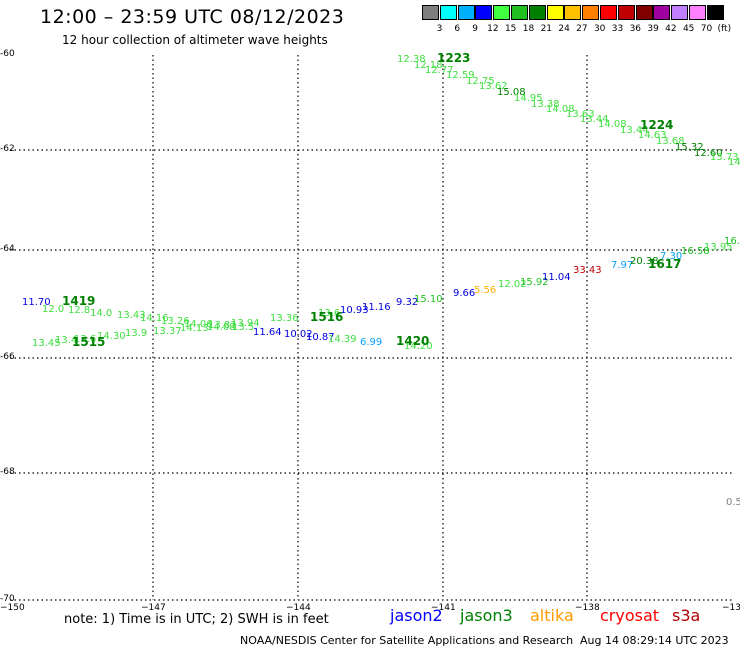 This screenshot has height=650, width=740. What do you see at coordinates (267, 332) in the screenshot?
I see `wave-height-label: 11.64` at bounding box center [267, 332].